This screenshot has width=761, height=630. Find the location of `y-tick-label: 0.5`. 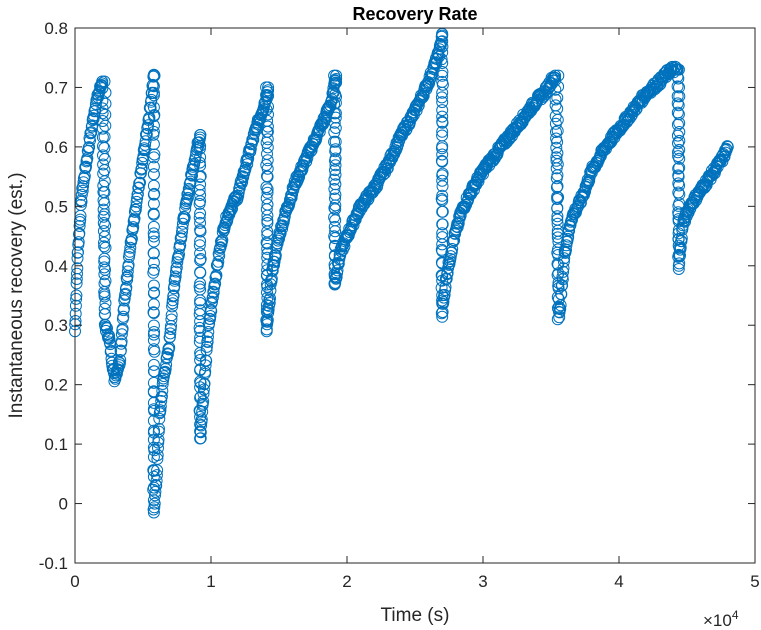

y-tick-label: 0.5 is located at coordinates (56, 206).